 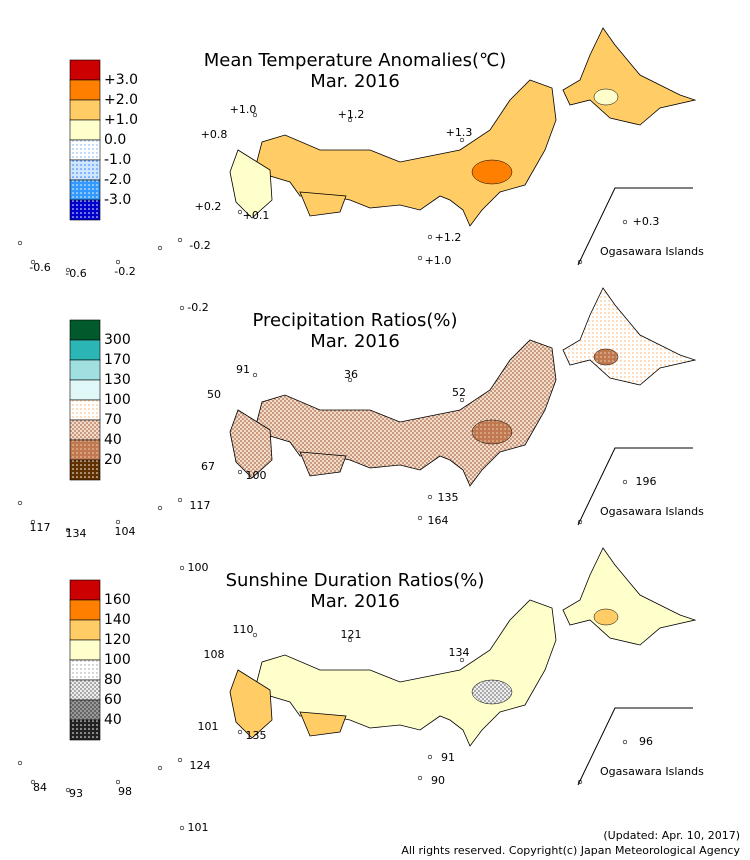 What do you see at coordinates (113, 460) in the screenshot?
I see `legend-label: 20` at bounding box center [113, 460].